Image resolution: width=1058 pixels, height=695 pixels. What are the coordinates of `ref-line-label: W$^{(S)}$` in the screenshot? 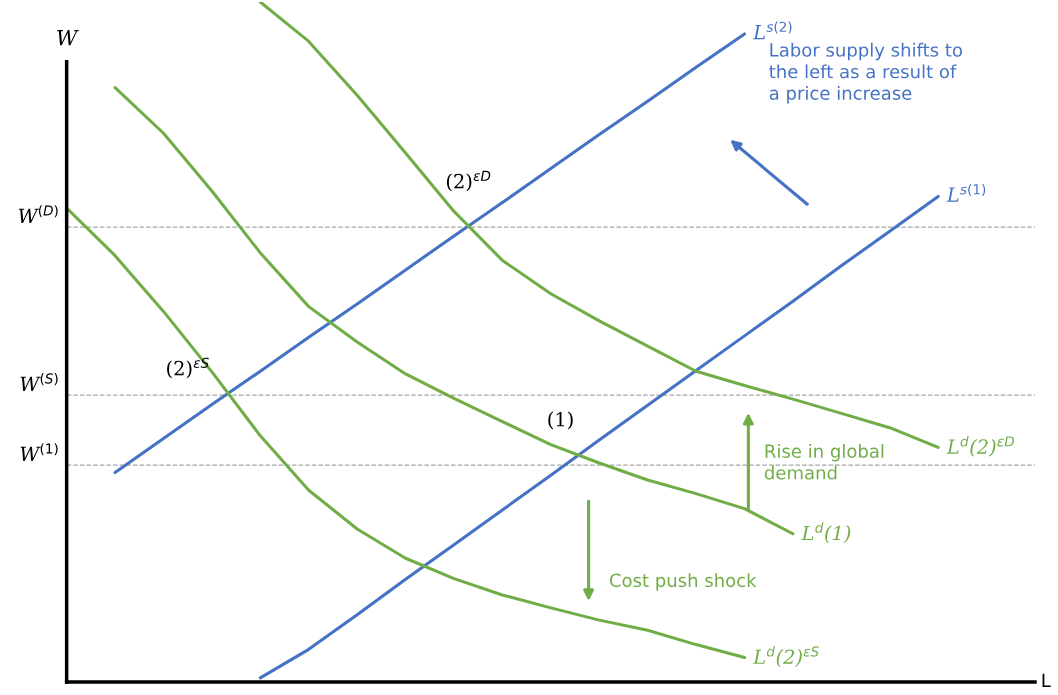 It's located at (39, 382).